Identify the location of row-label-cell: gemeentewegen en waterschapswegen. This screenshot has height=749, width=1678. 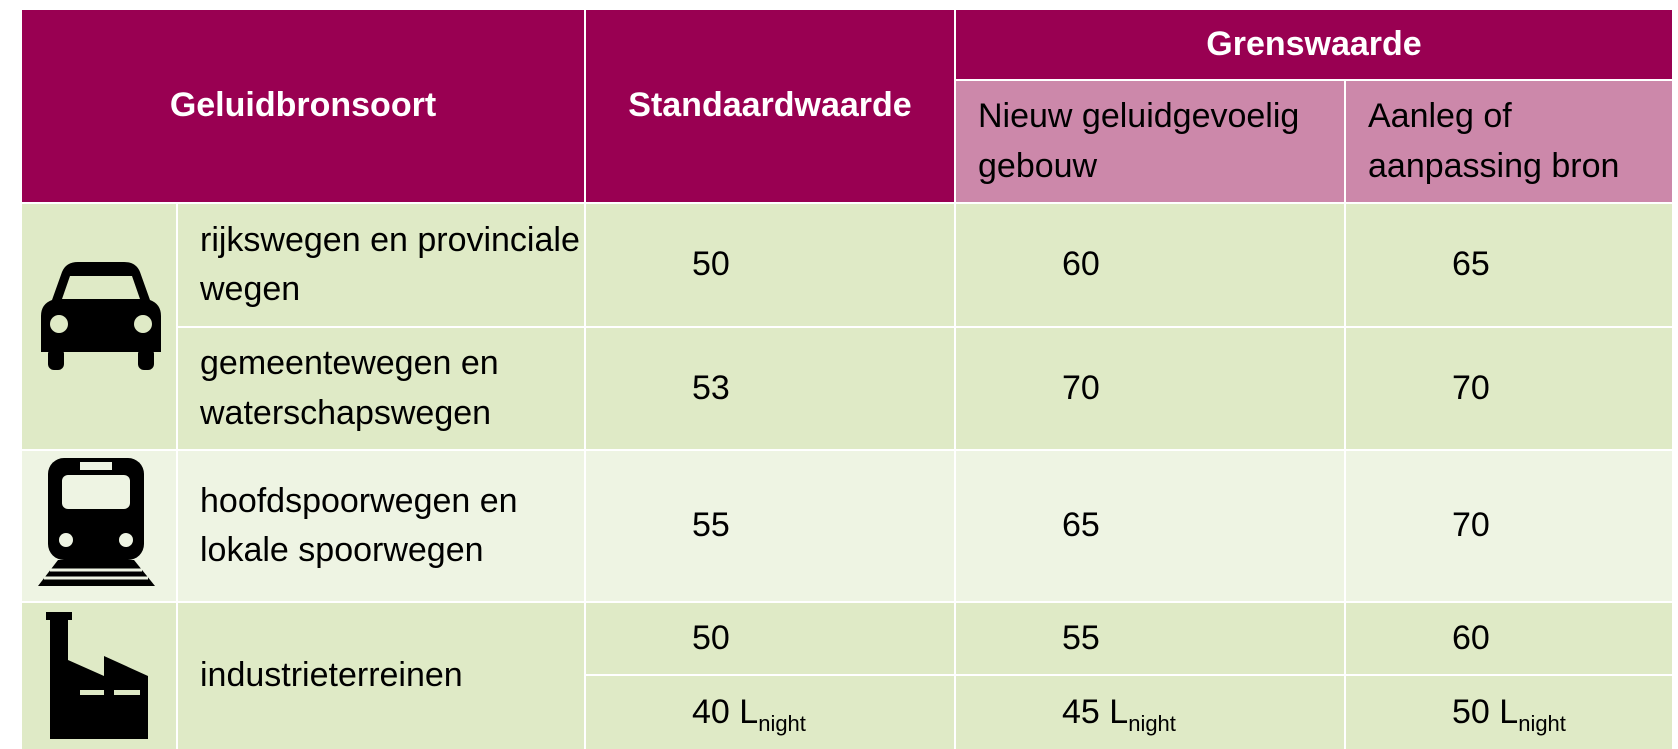
(381, 388).